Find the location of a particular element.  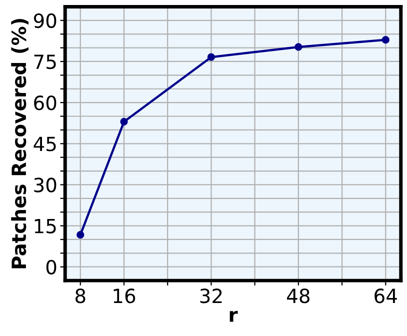

y-tick-label: 30 is located at coordinates (45, 185).